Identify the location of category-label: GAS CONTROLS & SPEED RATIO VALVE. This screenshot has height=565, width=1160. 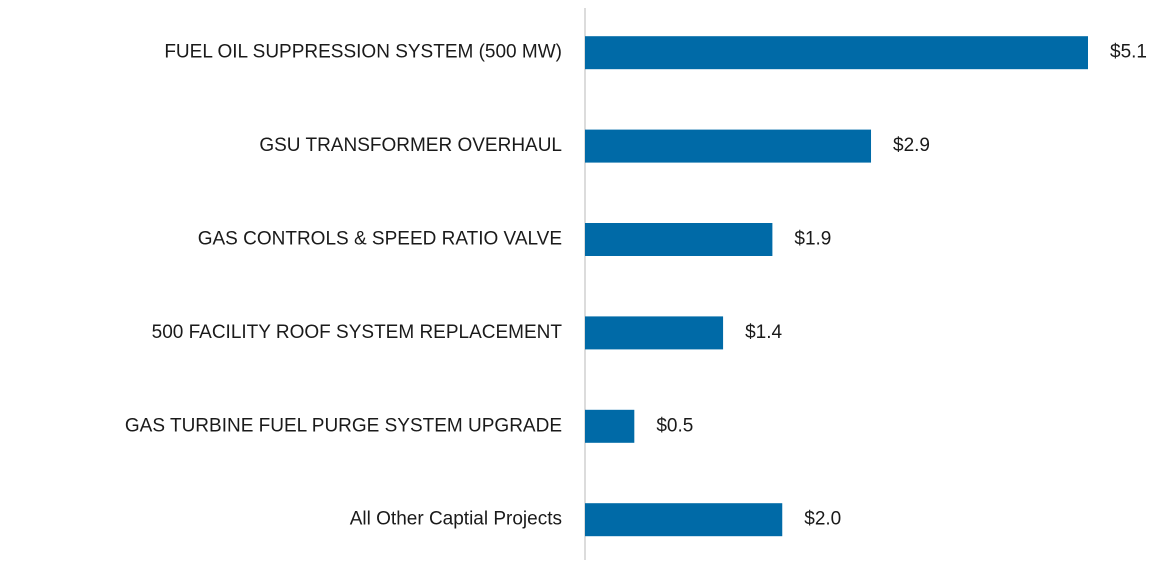
(380, 239).